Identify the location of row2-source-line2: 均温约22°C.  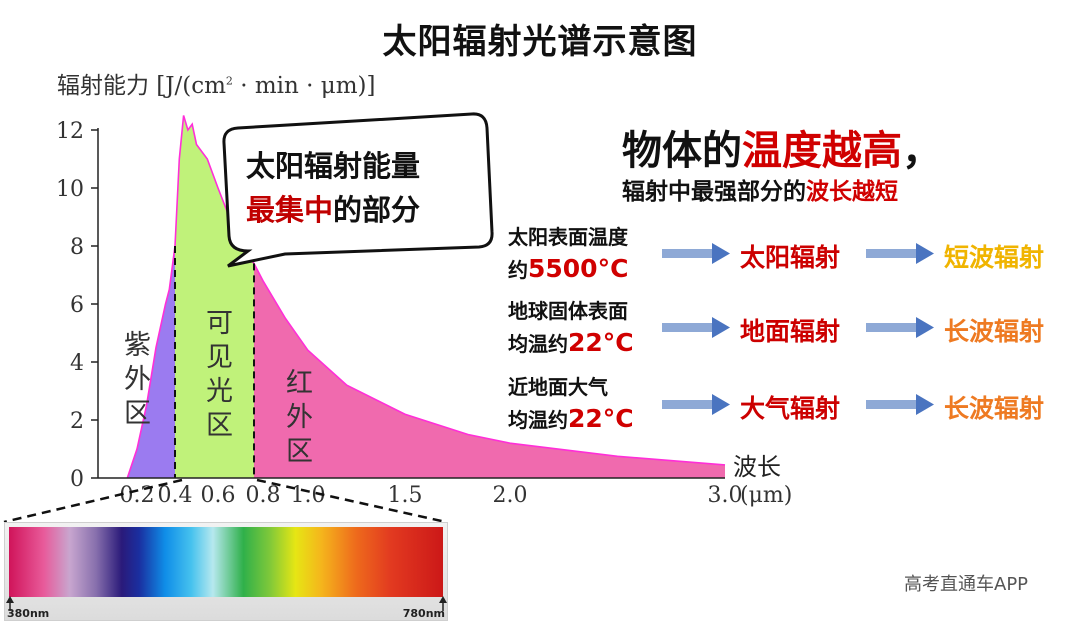
(571, 343).